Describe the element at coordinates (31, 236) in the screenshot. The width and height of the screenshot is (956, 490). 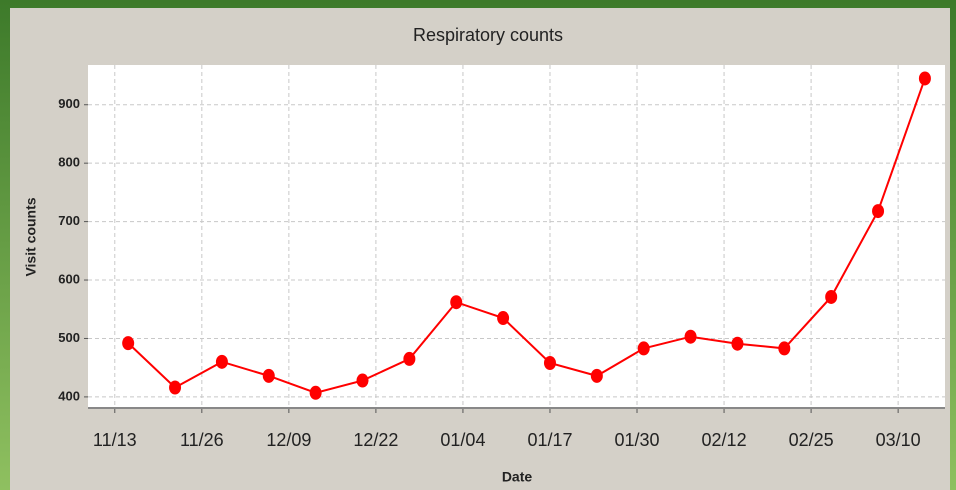
I see `y-axis-label: Visit counts` at that location.